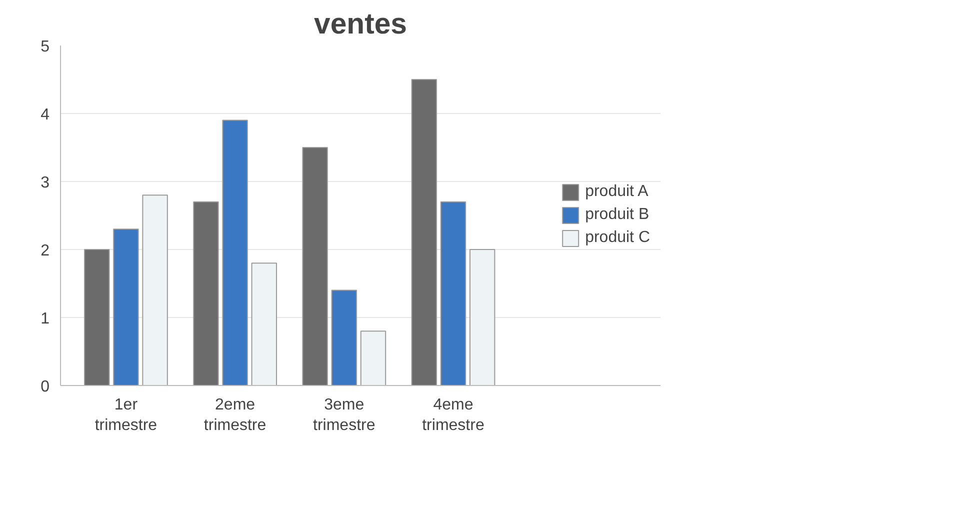 The image size is (961, 525). What do you see at coordinates (126, 415) in the screenshot?
I see `x-tick-label: 1er trimestre` at bounding box center [126, 415].